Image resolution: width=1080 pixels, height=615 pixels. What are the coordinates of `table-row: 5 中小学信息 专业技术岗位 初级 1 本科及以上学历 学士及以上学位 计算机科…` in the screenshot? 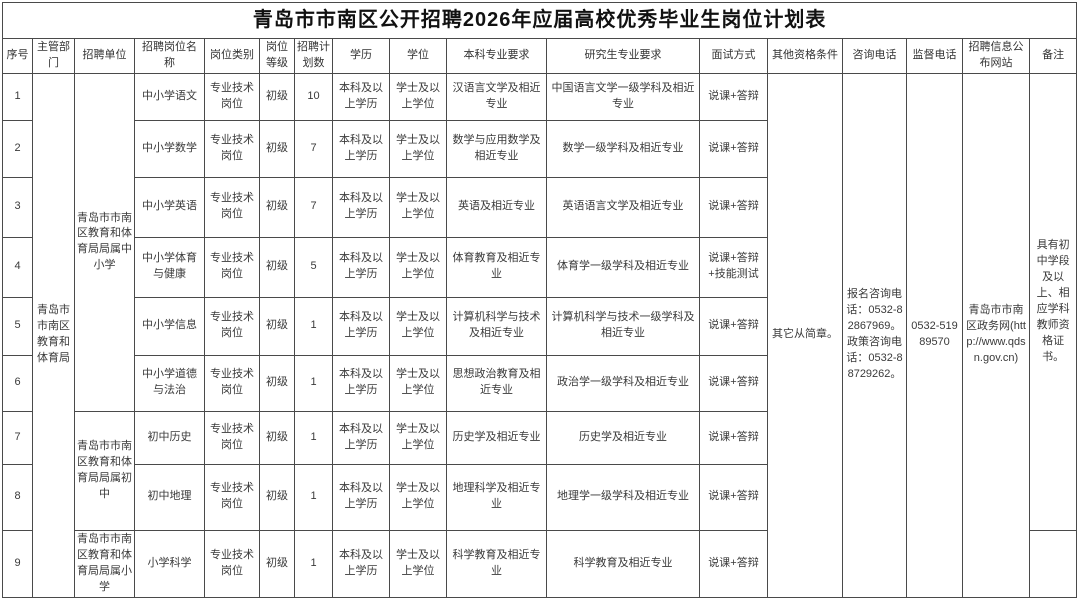 It's located at (539, 326).